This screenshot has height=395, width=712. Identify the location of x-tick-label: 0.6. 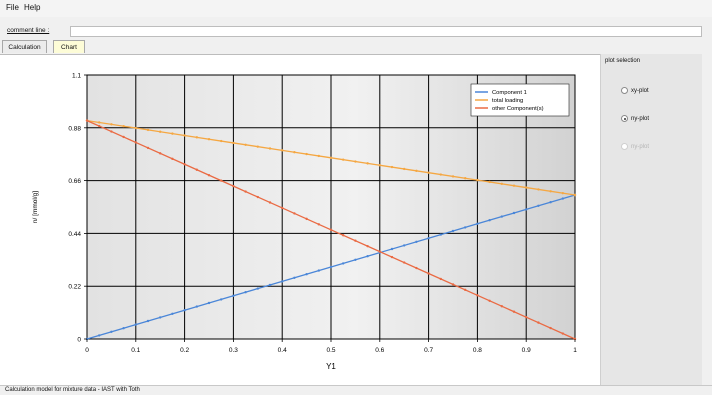
(379, 350).